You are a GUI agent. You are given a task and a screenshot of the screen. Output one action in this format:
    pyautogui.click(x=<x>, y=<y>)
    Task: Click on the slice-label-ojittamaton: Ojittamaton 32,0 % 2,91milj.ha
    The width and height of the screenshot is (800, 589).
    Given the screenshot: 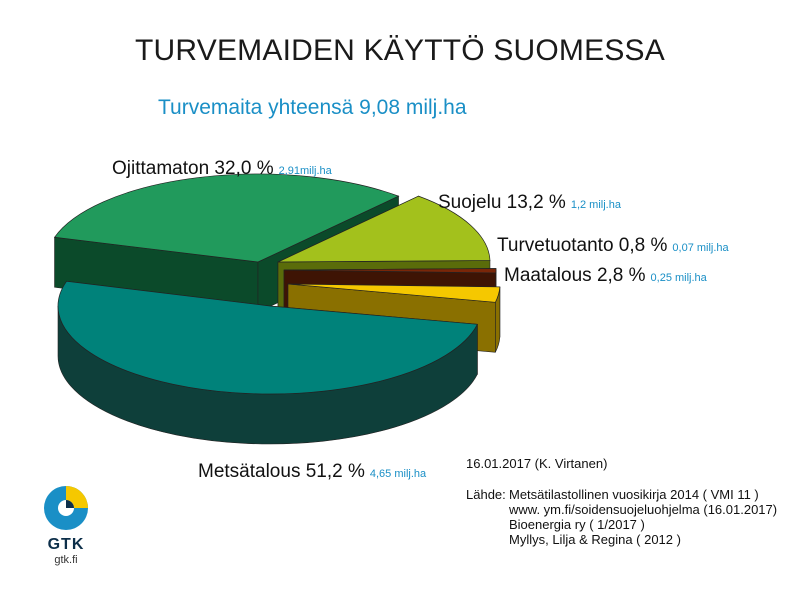 What is the action you would take?
    pyautogui.click(x=222, y=169)
    